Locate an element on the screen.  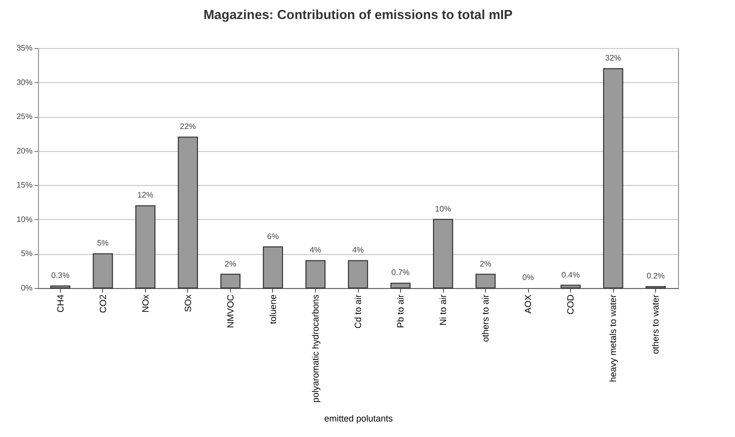
y-tick-label: 10% is located at coordinates (24, 219).